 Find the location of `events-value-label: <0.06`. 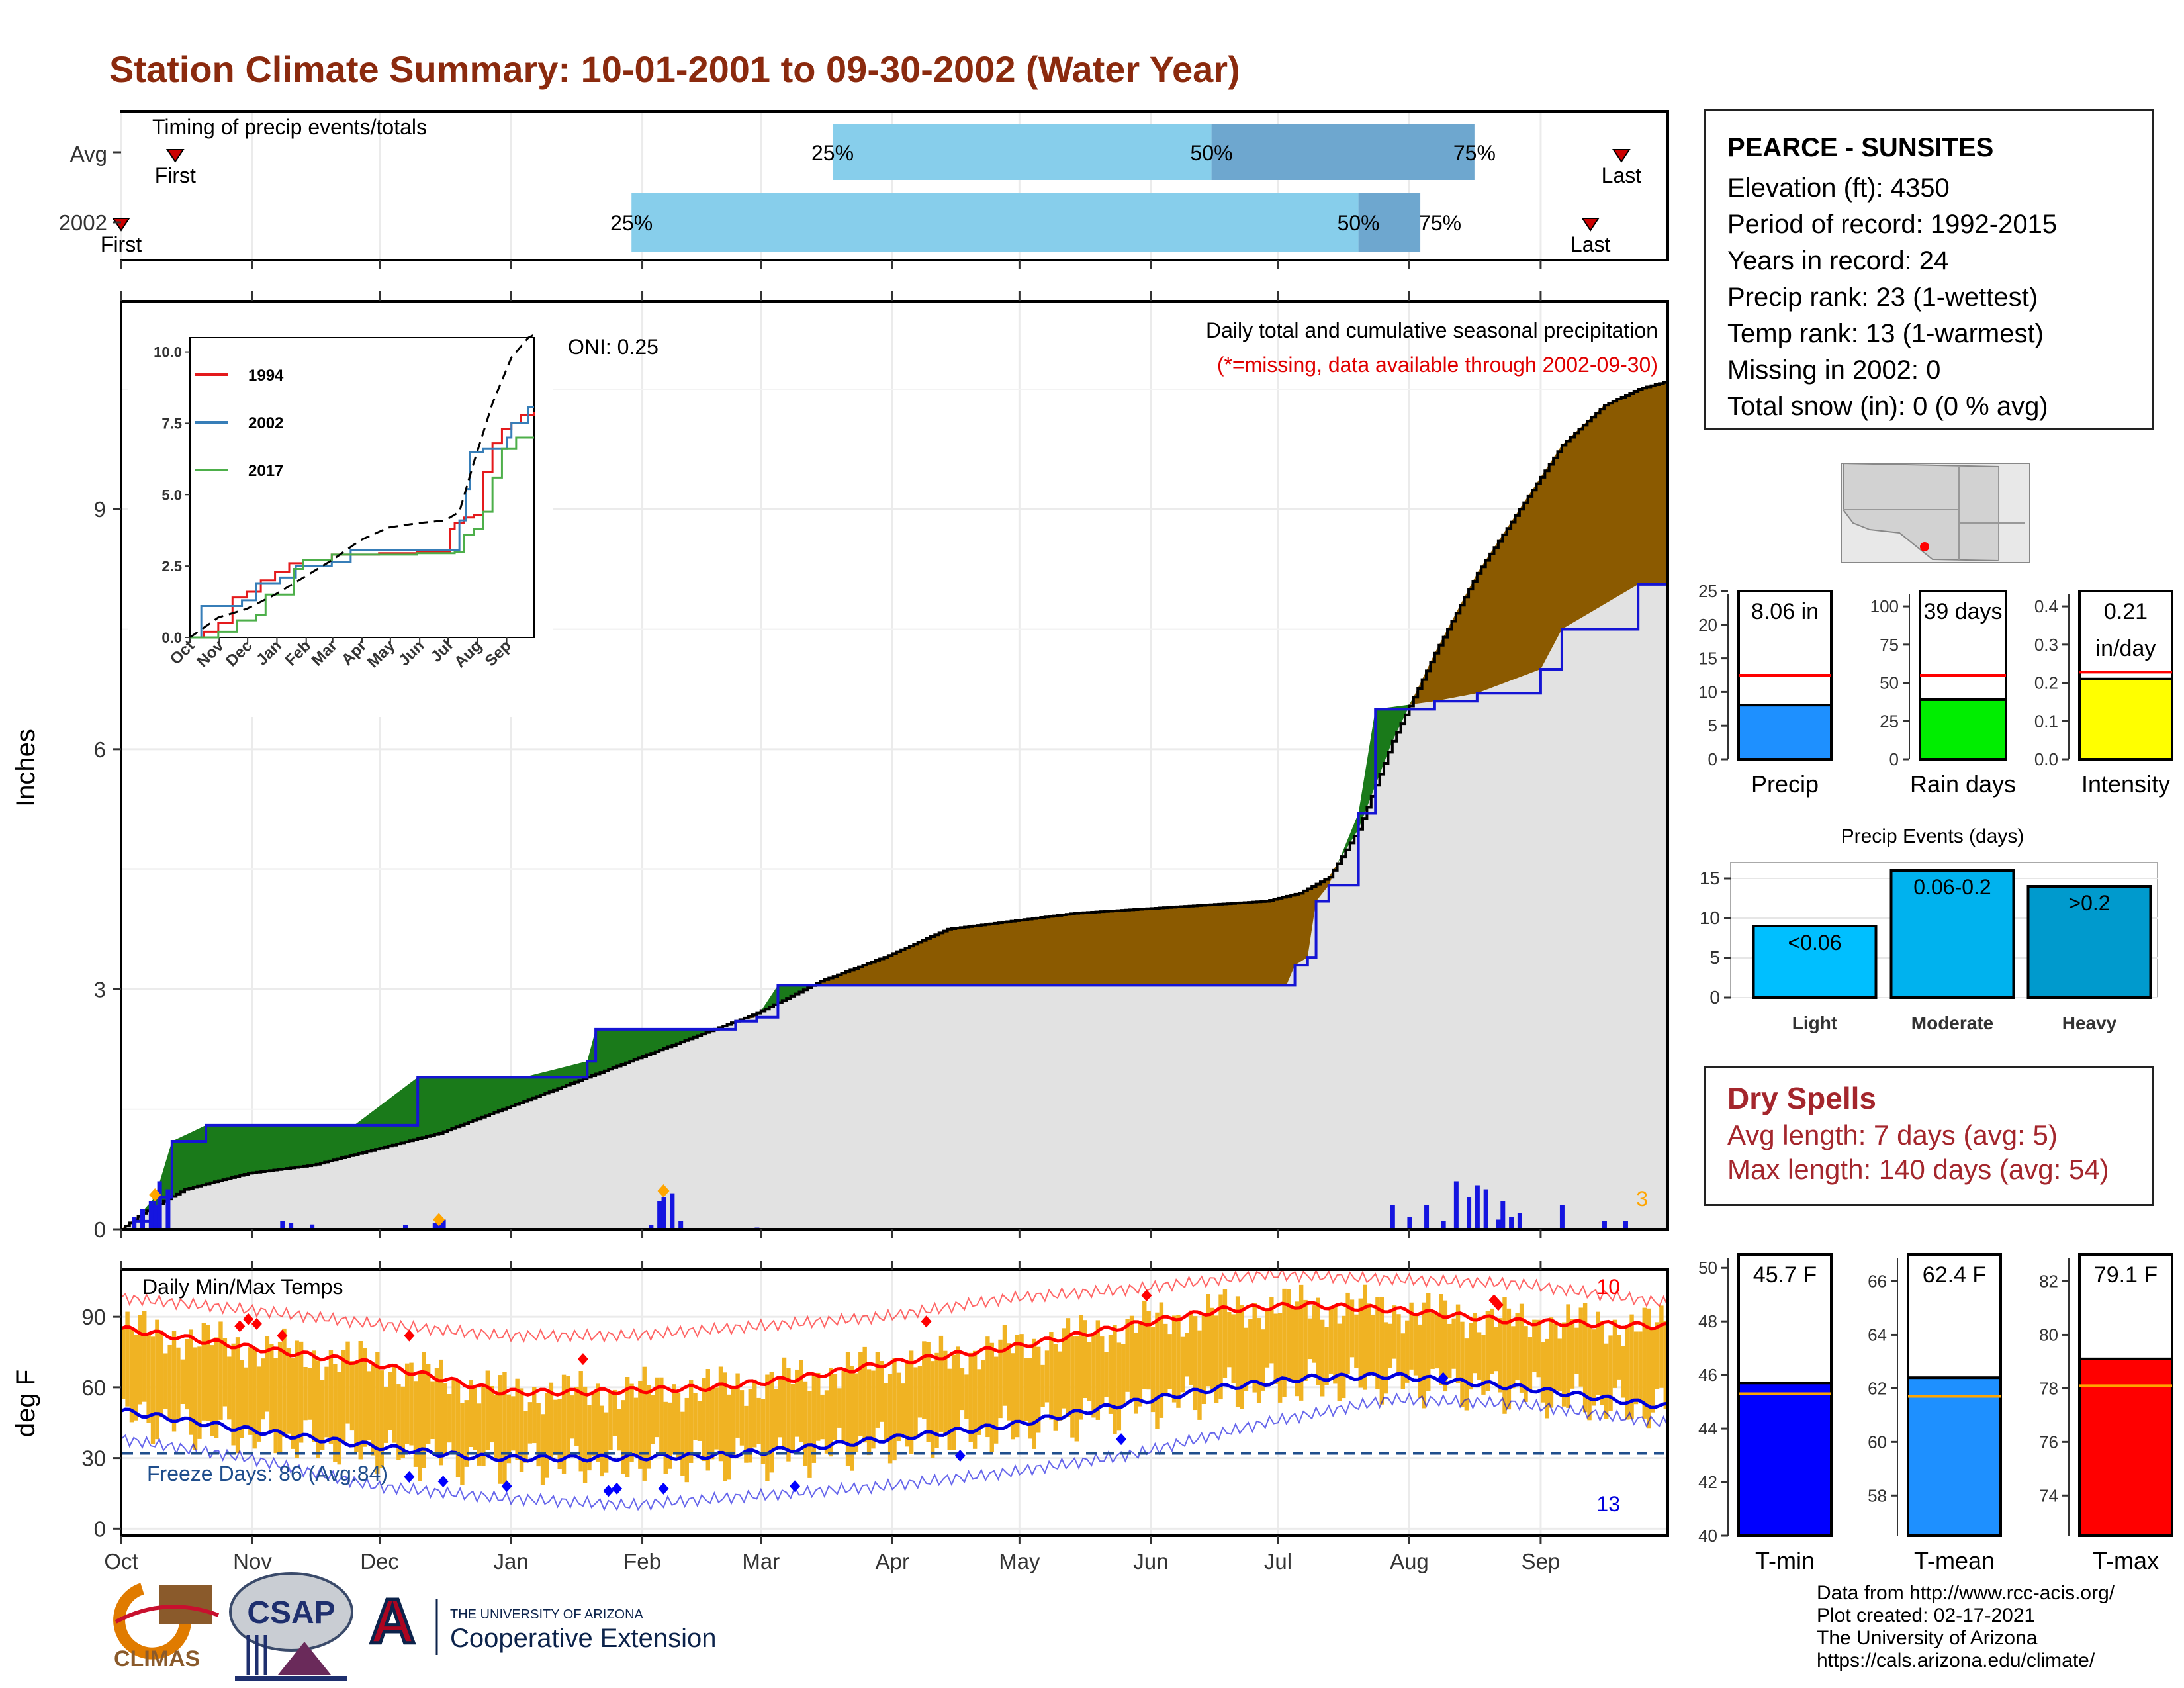

events-value-label: <0.06 is located at coordinates (1815, 943).